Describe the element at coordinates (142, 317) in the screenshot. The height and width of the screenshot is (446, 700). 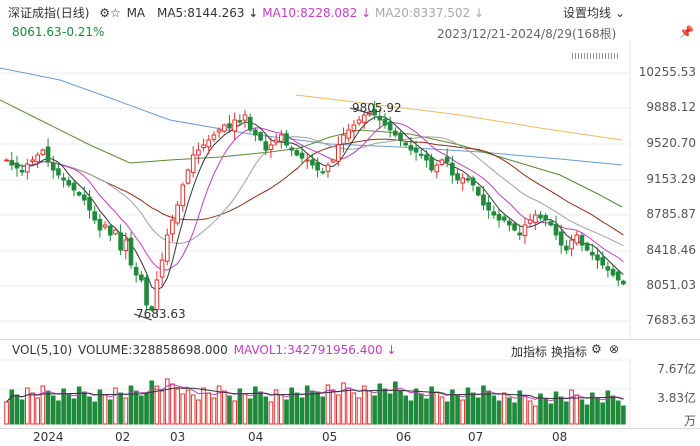
I see `low-pointer` at that location.